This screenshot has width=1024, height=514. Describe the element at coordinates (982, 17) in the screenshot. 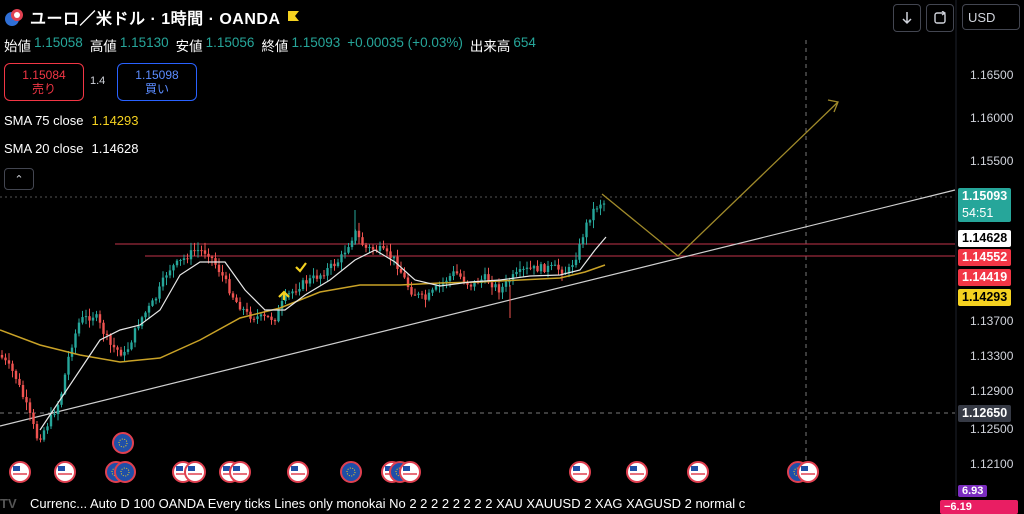

I see `currency-label: USD` at that location.